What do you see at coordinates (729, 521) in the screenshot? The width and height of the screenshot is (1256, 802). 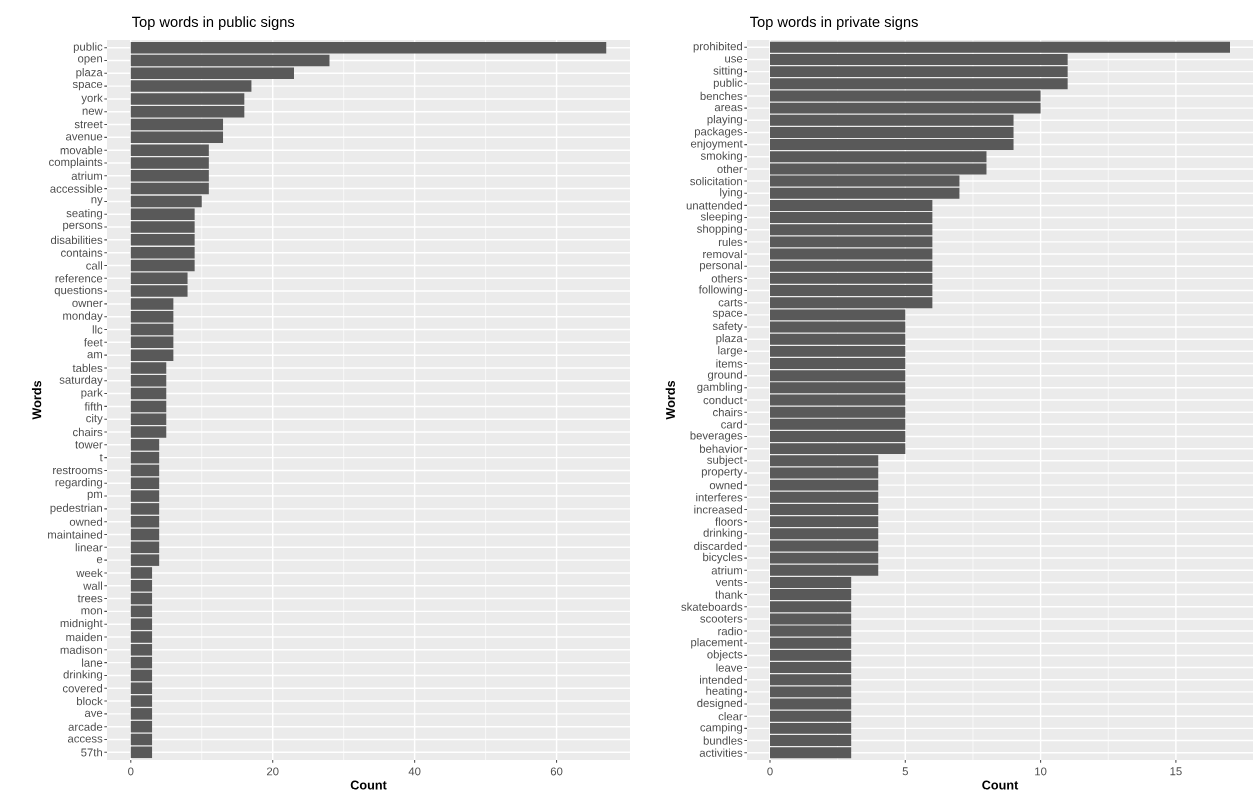 I see `y-tick-label: floors` at bounding box center [729, 521].